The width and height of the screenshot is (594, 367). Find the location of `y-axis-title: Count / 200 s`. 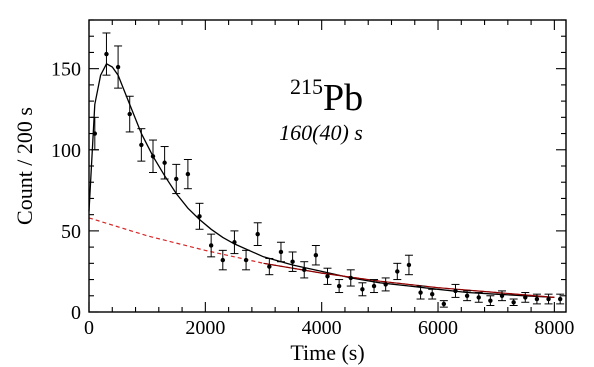

y-axis-title: Count / 200 s is located at coordinates (24, 166).